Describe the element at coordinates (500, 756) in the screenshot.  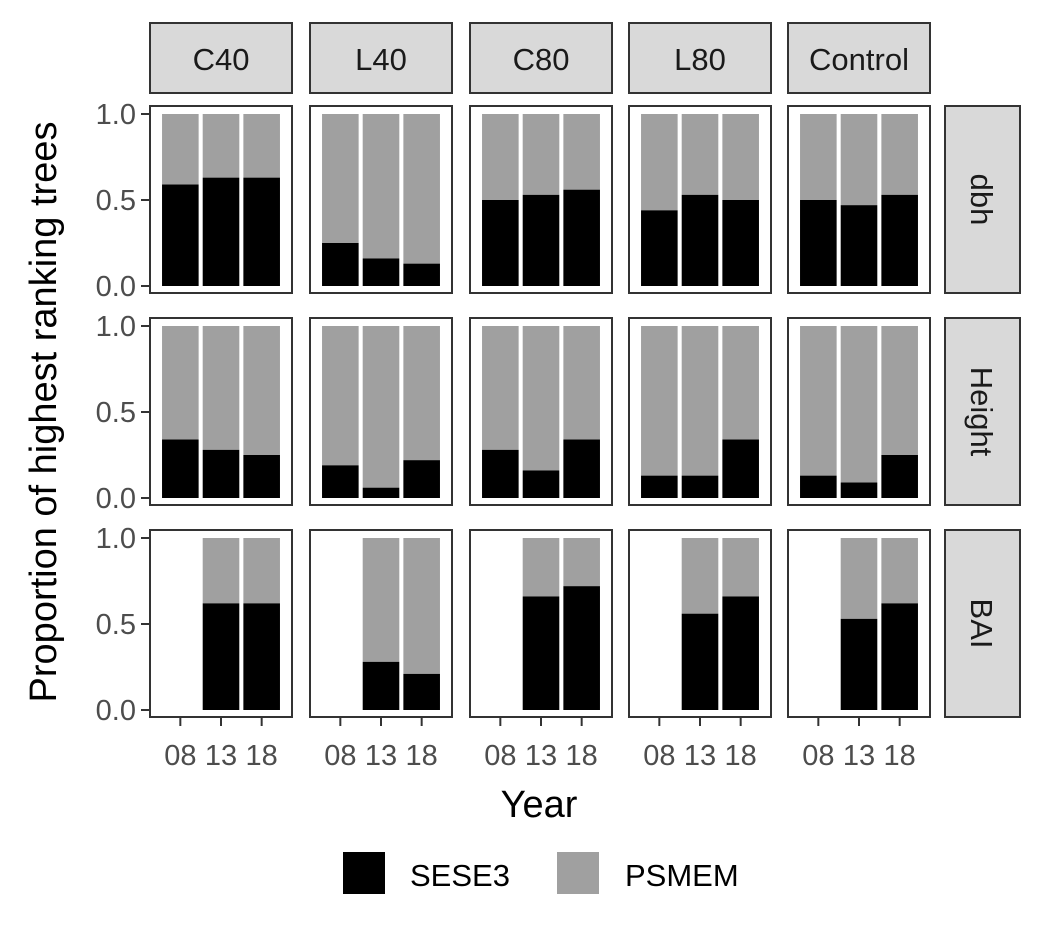
I see `x-tick-label-c80-08: 08` at that location.